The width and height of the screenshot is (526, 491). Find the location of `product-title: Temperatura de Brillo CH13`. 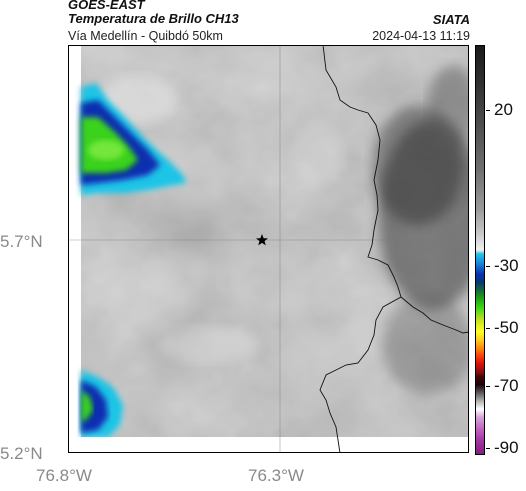

product-title: Temperatura de Brillo CH13 is located at coordinates (153, 18).